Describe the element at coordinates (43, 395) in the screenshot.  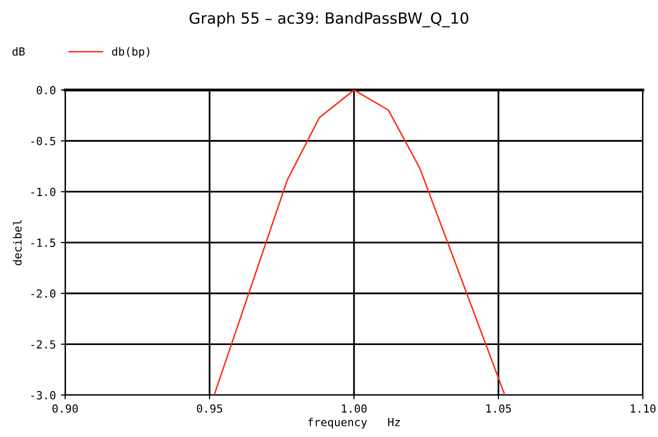
I see `y-tick-label: -3.0` at that location.